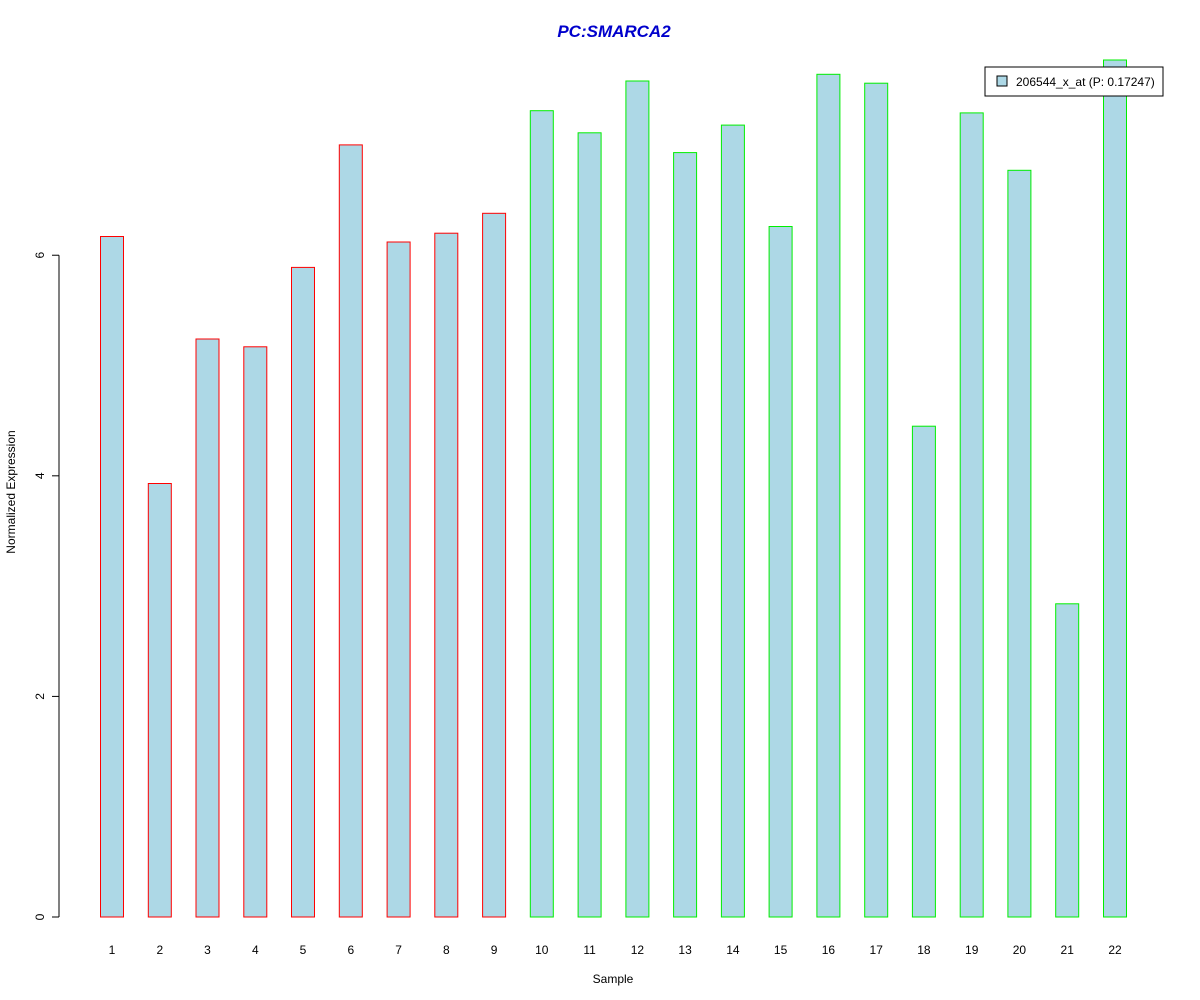 This screenshot has width=1200, height=1000. I want to click on x-tick-label: 8, so click(446, 950).